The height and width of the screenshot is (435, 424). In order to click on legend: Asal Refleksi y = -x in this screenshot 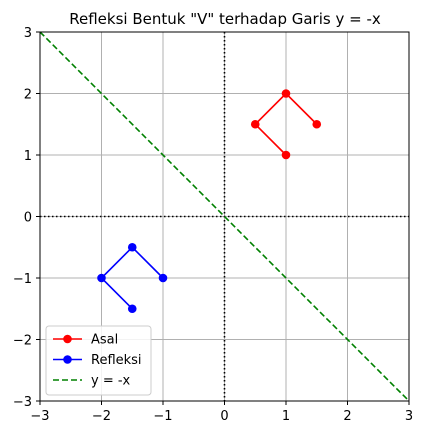, I will do `click(98, 360)`.